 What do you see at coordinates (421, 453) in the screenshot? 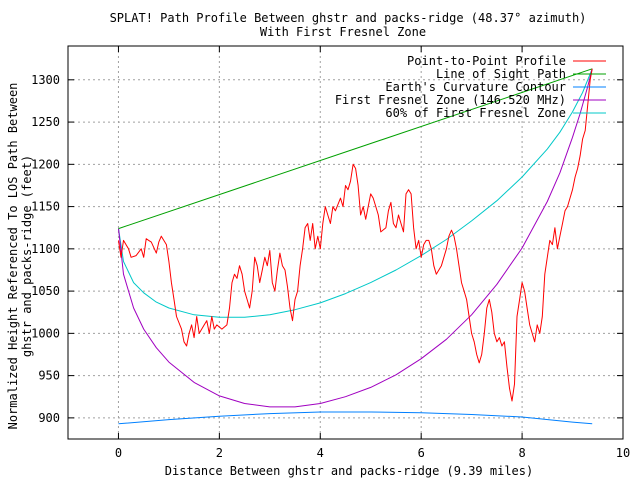
I see `x-tick-label: 6` at bounding box center [421, 453].